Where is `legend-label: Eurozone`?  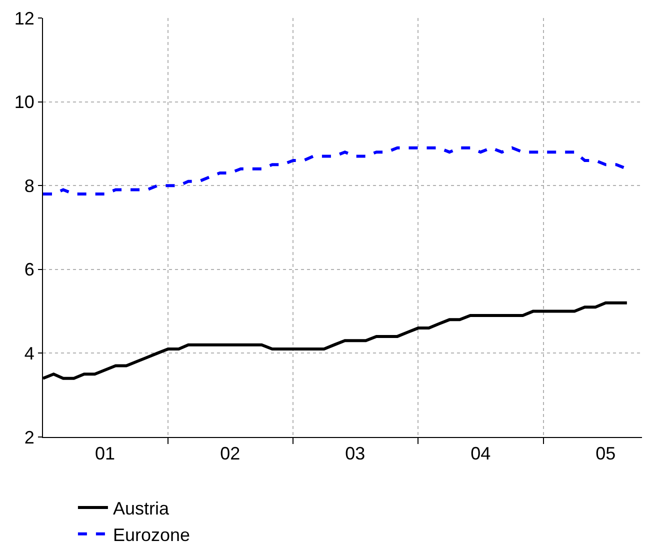
legend-label: Eurozone is located at coordinates (151, 534).